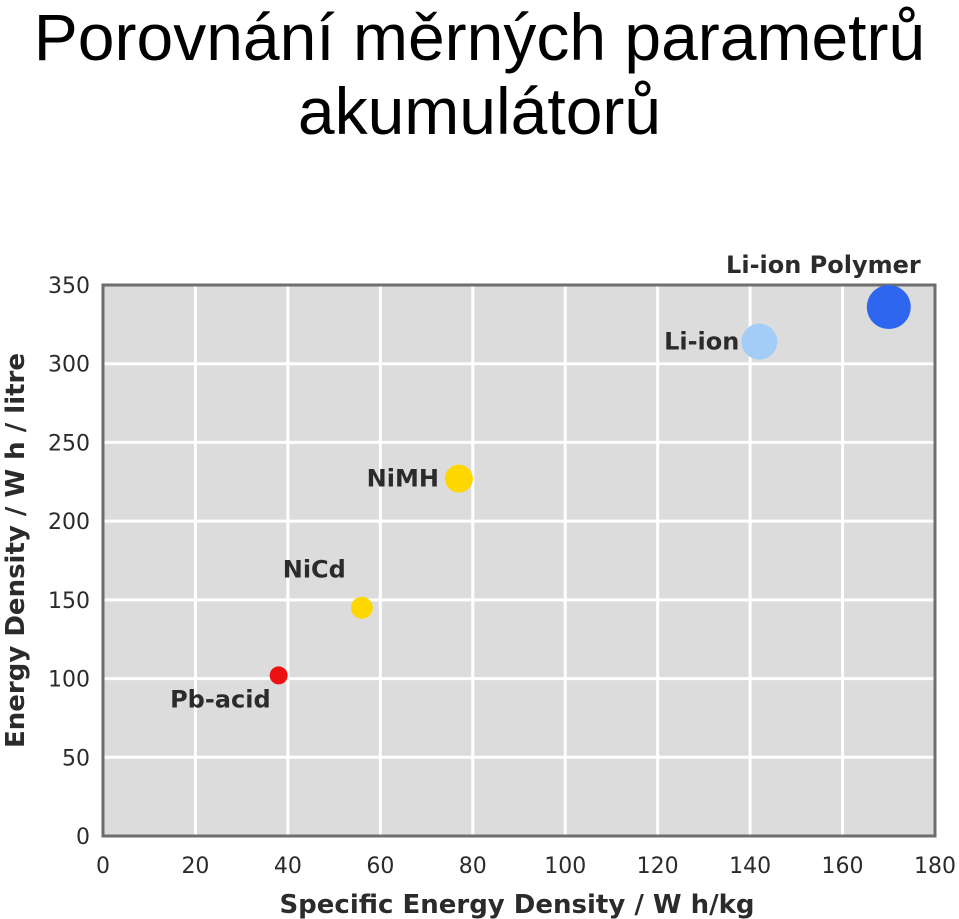 This screenshot has height=919, width=959. I want to click on point-li-ion-polymer, so click(888, 307).